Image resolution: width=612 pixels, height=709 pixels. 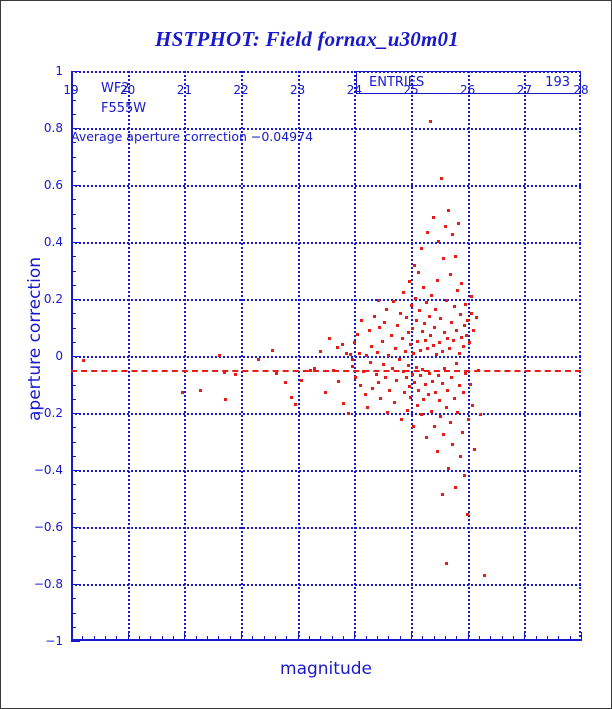 What do you see at coordinates (124, 108) in the screenshot?
I see `annotation-filter: F555W` at bounding box center [124, 108].